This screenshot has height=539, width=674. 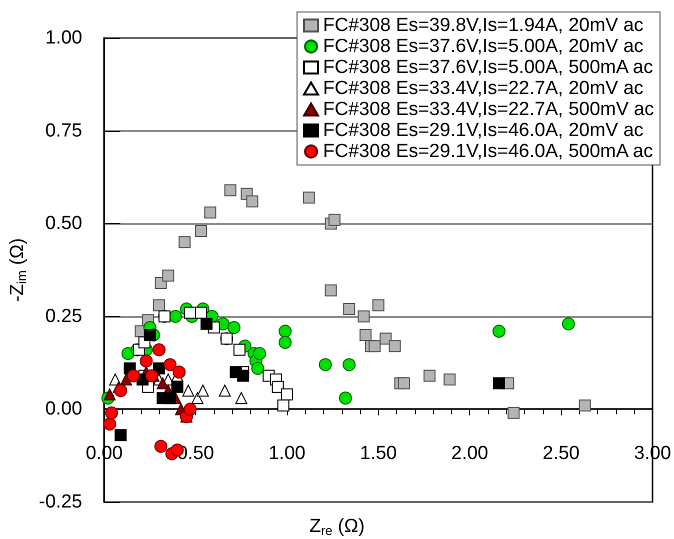 What do you see at coordinates (287, 453) in the screenshot?
I see `x-tick-label: 1.00` at bounding box center [287, 453].